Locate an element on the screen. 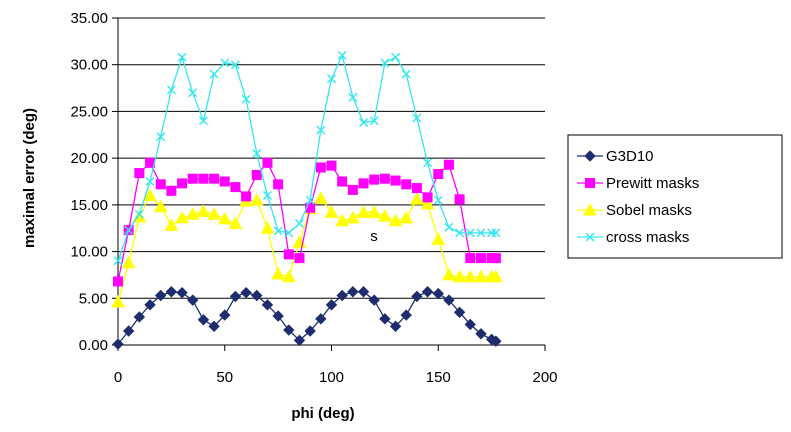  annotation-label: s is located at coordinates (374, 236).